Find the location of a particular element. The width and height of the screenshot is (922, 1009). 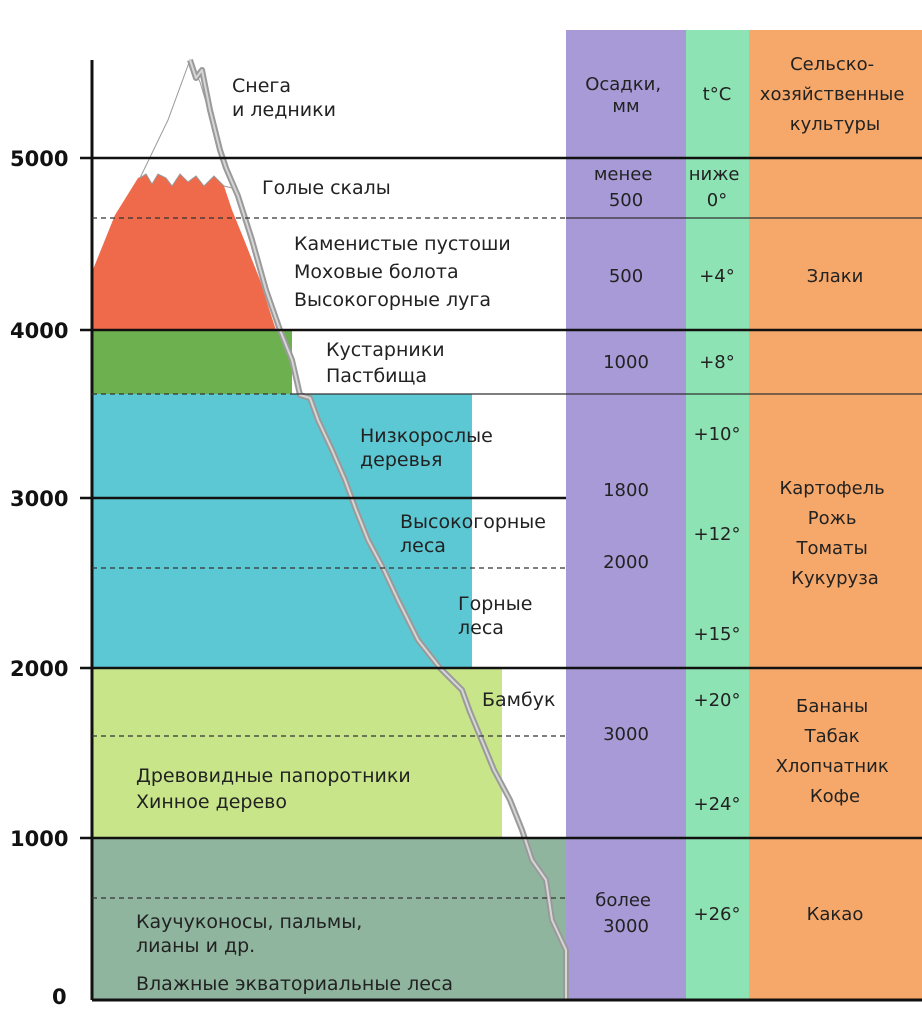

label-bare-rocks: Голые скалы is located at coordinates (326, 188).